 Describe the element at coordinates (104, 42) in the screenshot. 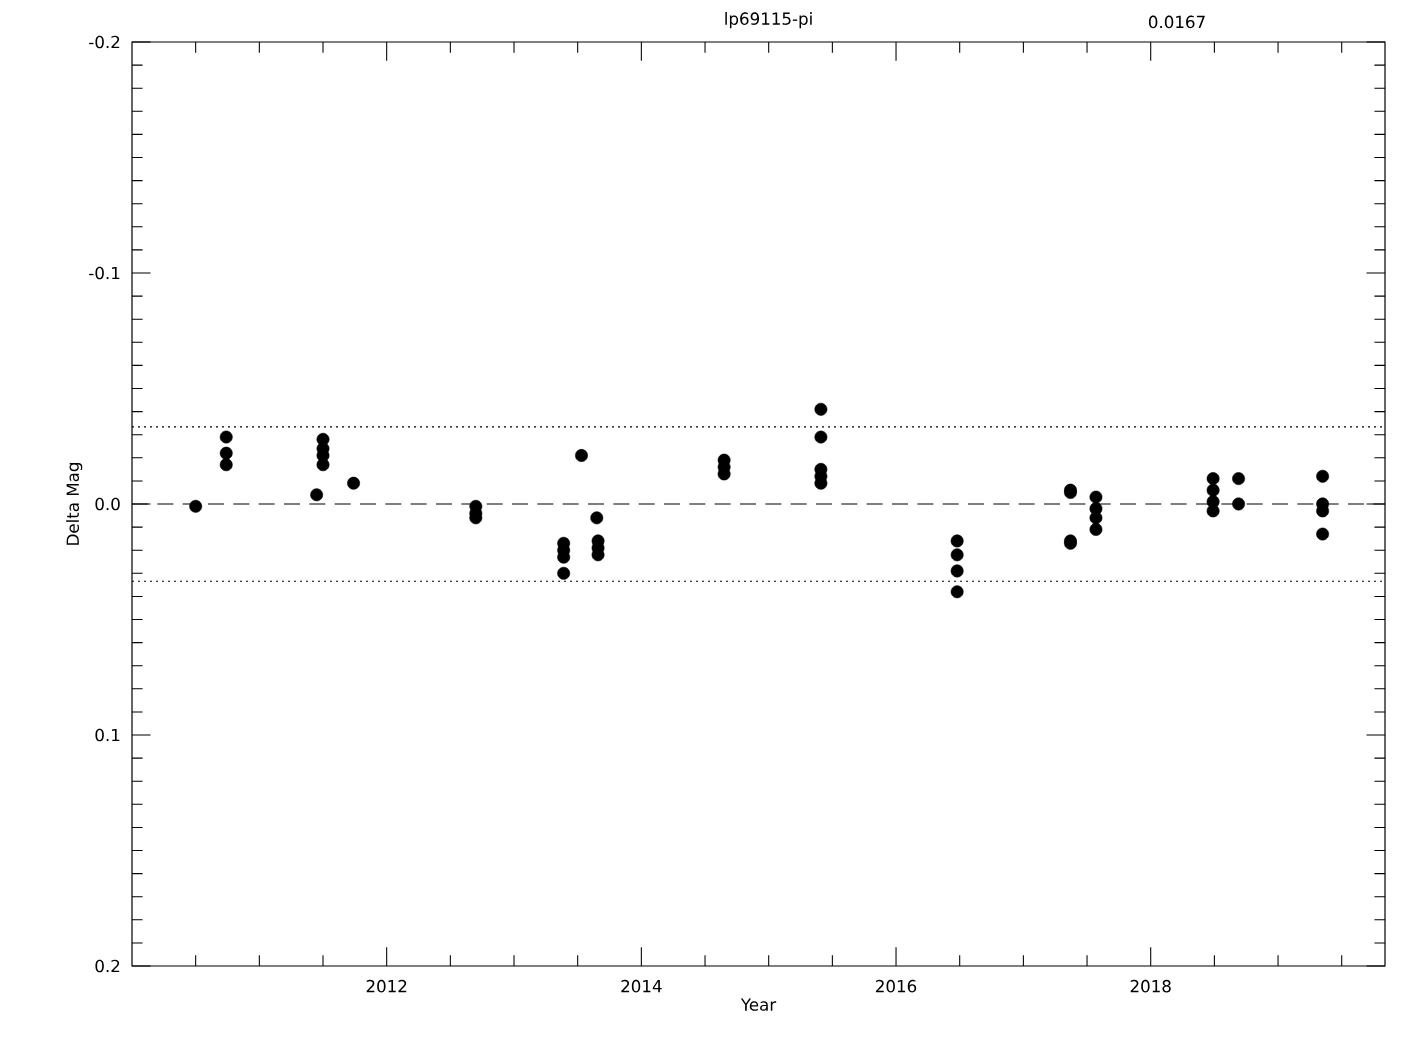

I see `y-tick-label: -0.2` at that location.